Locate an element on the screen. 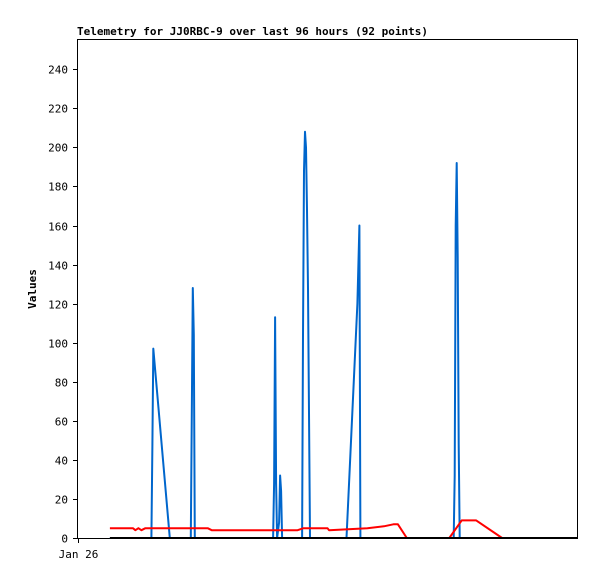 The image size is (597, 579). y-tick-label: 80 is located at coordinates (61, 383).